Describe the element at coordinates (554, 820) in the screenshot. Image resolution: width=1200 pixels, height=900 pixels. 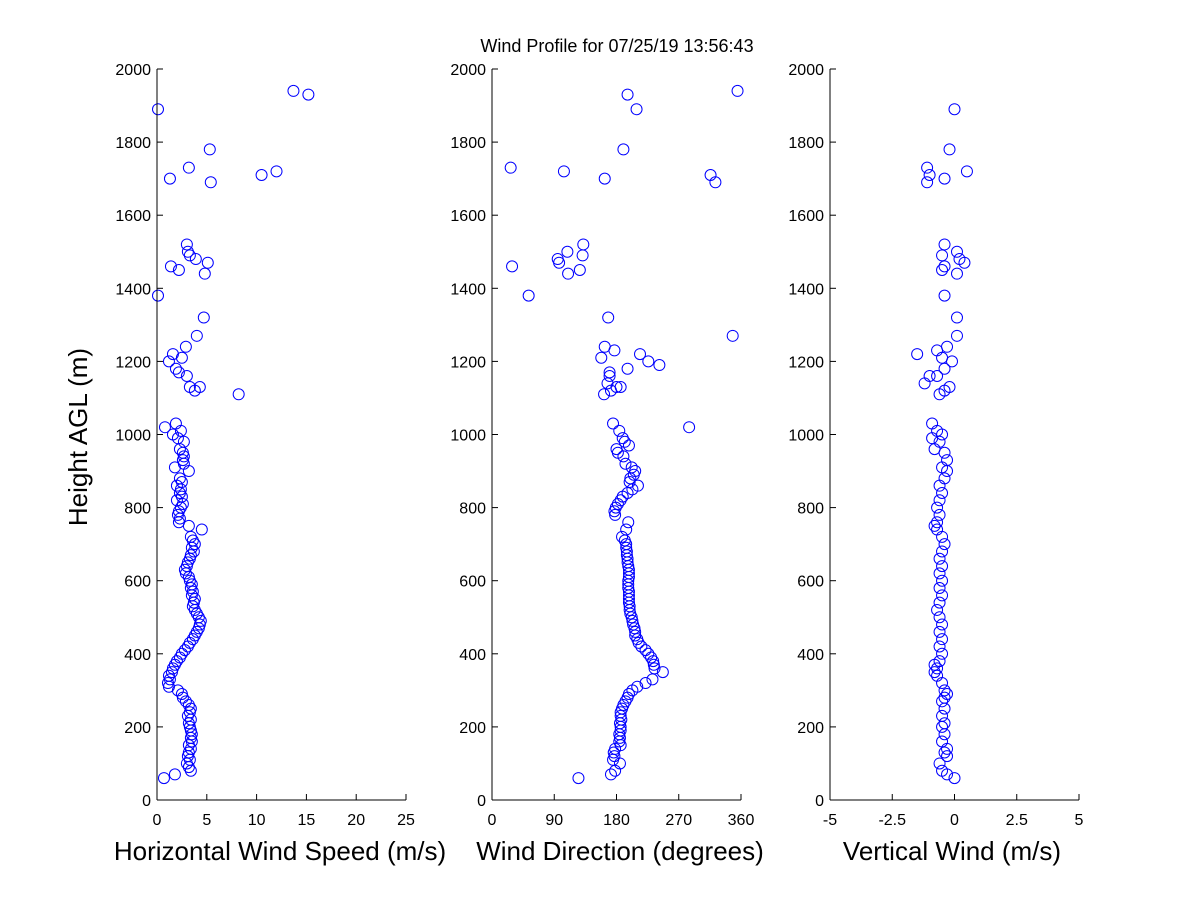
I see `wind-direction-x-tick-label: 90` at that location.